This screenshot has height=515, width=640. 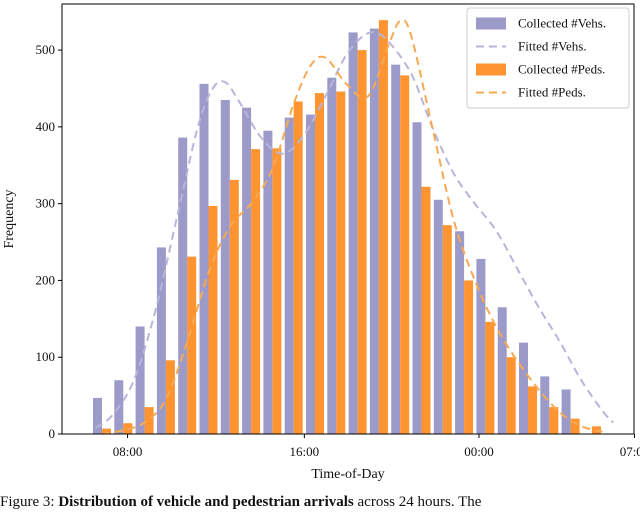 I want to click on y-tick-label: 500, so click(x=46, y=49).